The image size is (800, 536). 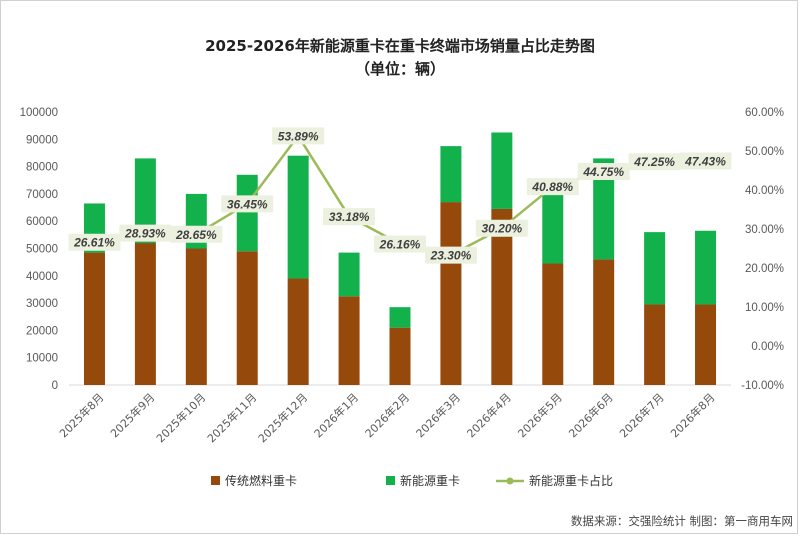 I want to click on share-data-label: 28.65%, so click(x=196, y=235).